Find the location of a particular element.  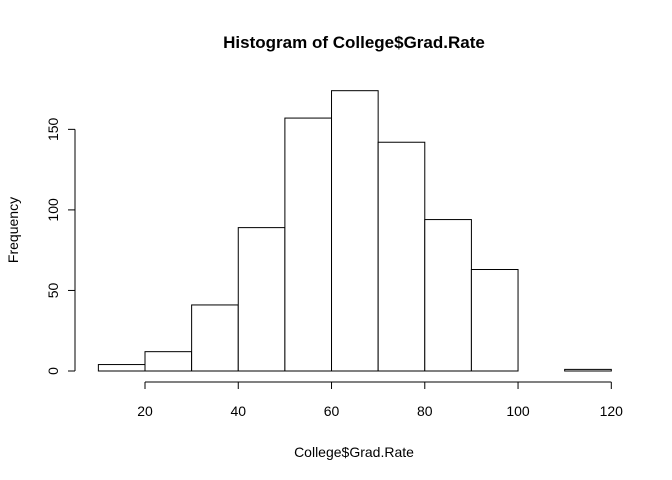

x-axis-label: College$Grad.Rate is located at coordinates (354, 452).